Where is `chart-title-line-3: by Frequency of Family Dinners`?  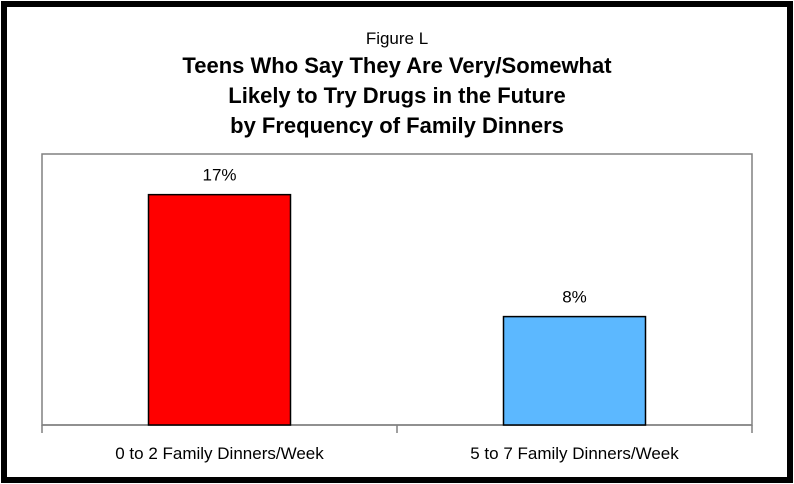
chart-title-line-3: by Frequency of Family Dinners is located at coordinates (397, 125).